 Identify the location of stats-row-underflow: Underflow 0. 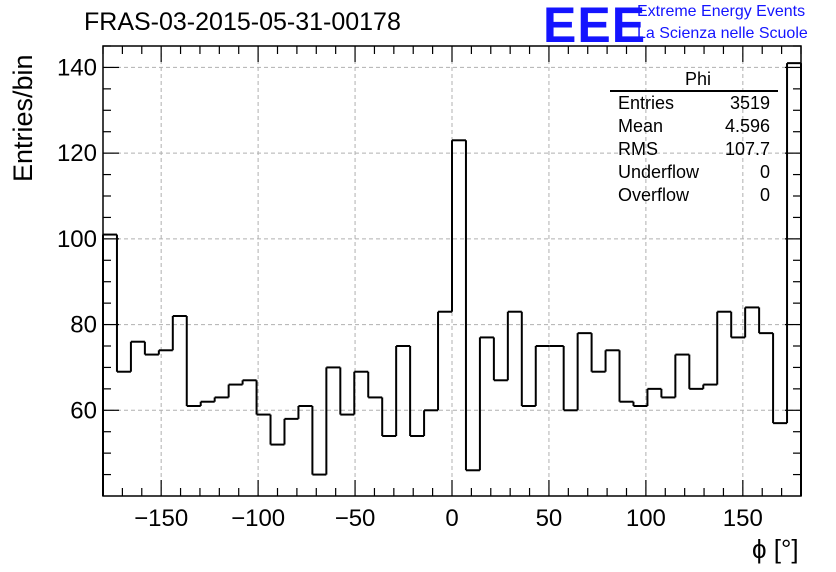
(694, 172).